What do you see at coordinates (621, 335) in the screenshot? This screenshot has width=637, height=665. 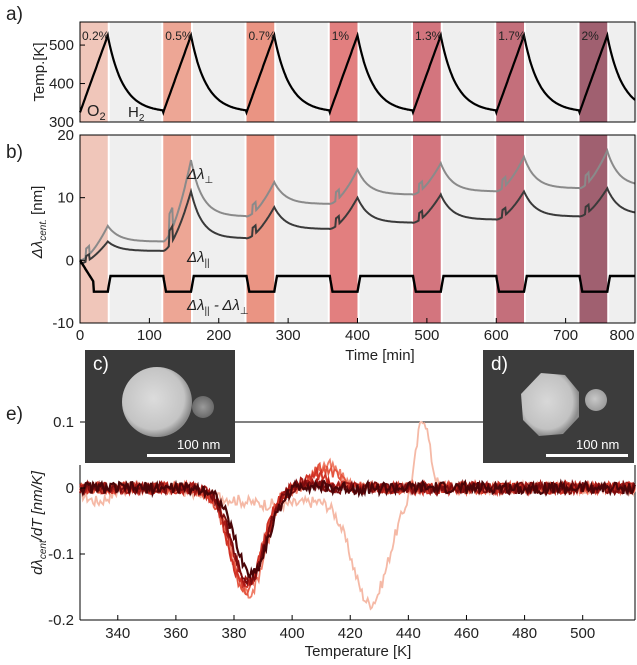 I see `shift-xtick-label-8: 800` at bounding box center [621, 335].